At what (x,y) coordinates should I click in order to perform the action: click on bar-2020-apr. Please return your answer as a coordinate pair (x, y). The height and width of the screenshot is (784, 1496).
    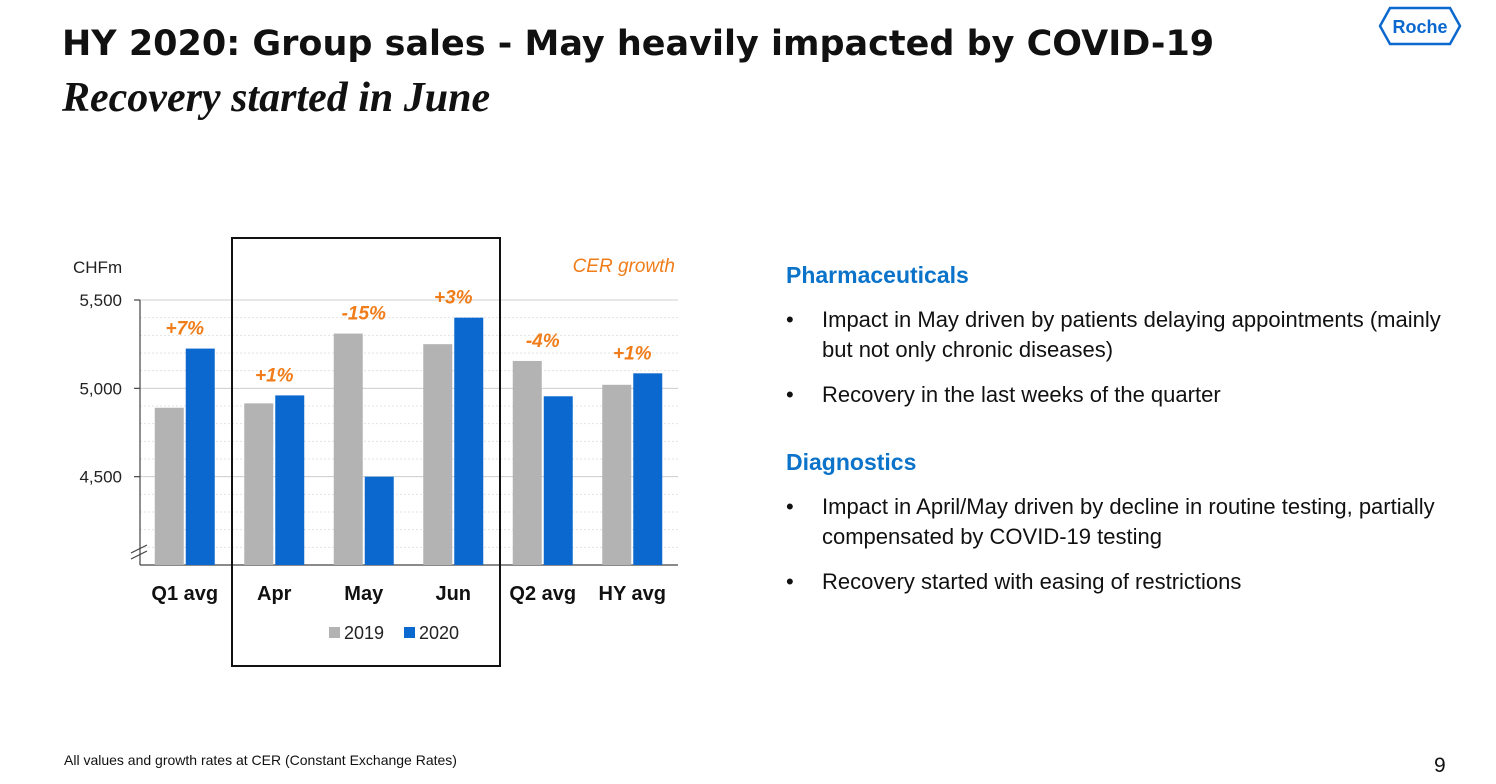
    Looking at the image, I should click on (290, 480).